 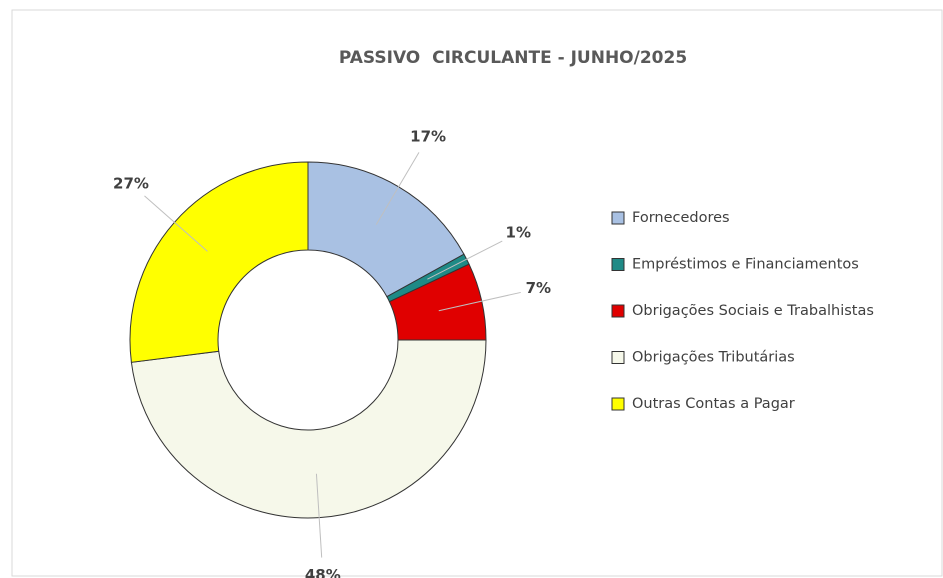 What do you see at coordinates (713, 404) in the screenshot?
I see `legend-label: Outras Contas a Pagar` at bounding box center [713, 404].